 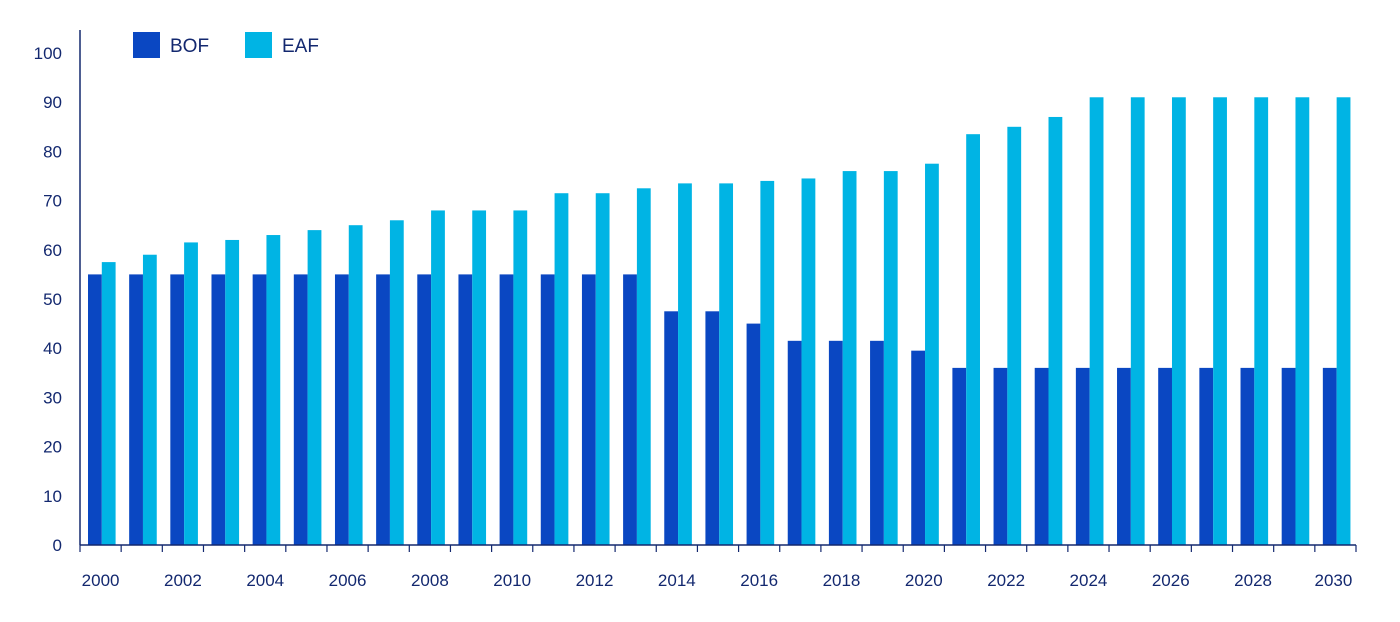 I want to click on bar-bof-2014, so click(x=671, y=428).